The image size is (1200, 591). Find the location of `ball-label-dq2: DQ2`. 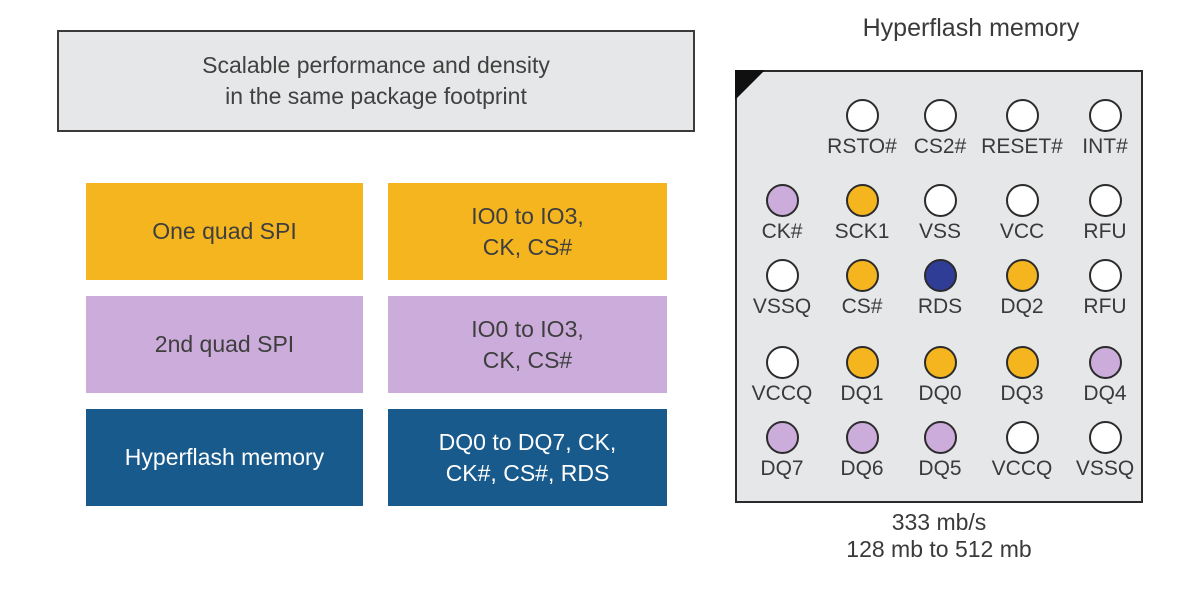

ball-label-dq2: DQ2 is located at coordinates (1022, 306).